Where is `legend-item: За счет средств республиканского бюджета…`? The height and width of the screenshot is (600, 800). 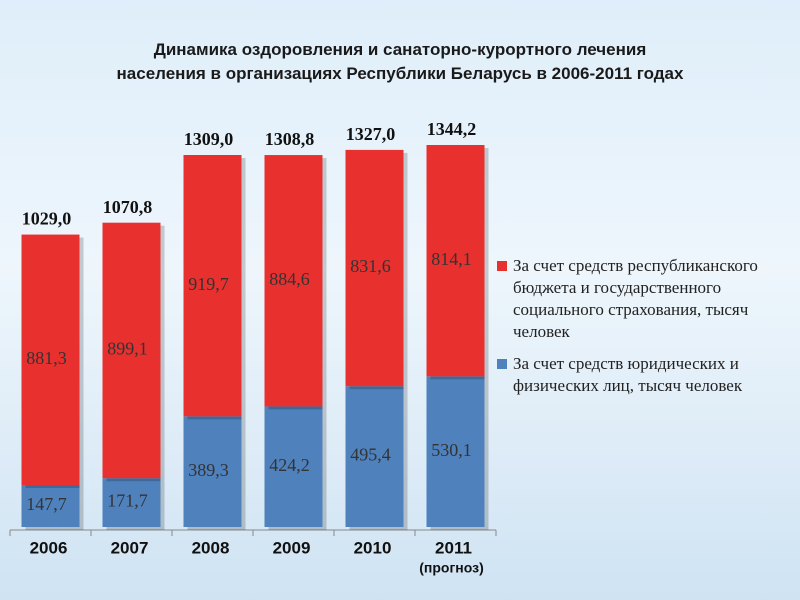 legend-item: За счет средств республиканского бюджета… is located at coordinates (646, 299).